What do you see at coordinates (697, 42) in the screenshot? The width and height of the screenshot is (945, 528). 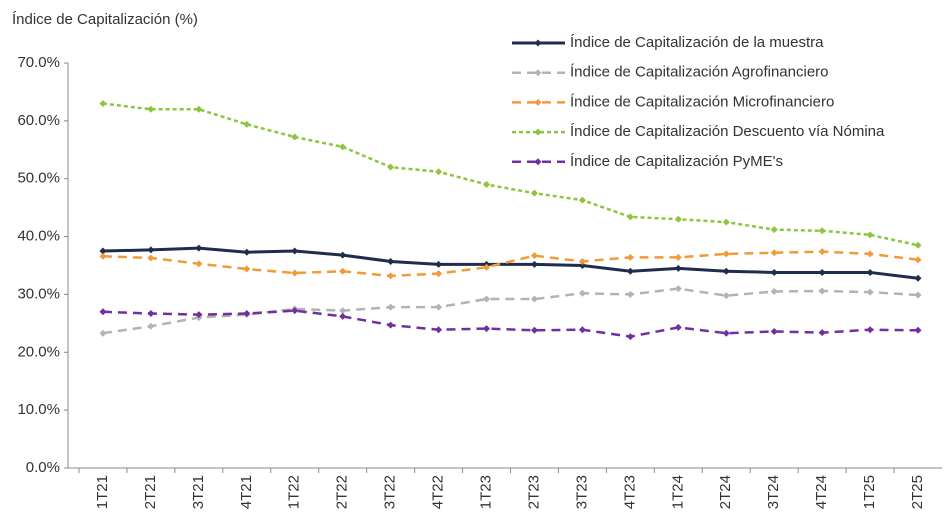 I see `legend-label: Índice de Capitalización de la muestra` at bounding box center [697, 42].